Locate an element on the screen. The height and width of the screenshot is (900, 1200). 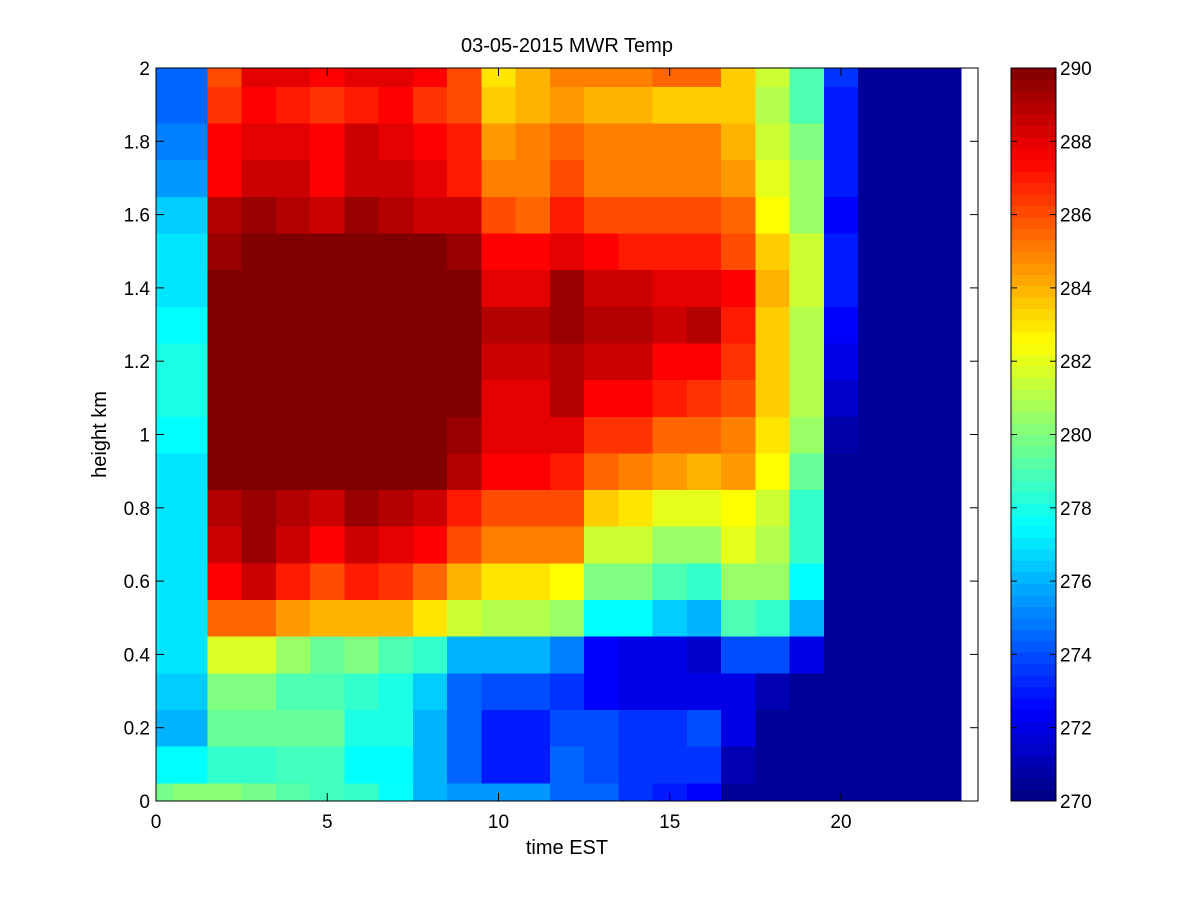
colorbar-tick-label: 270 is located at coordinates (1076, 802).